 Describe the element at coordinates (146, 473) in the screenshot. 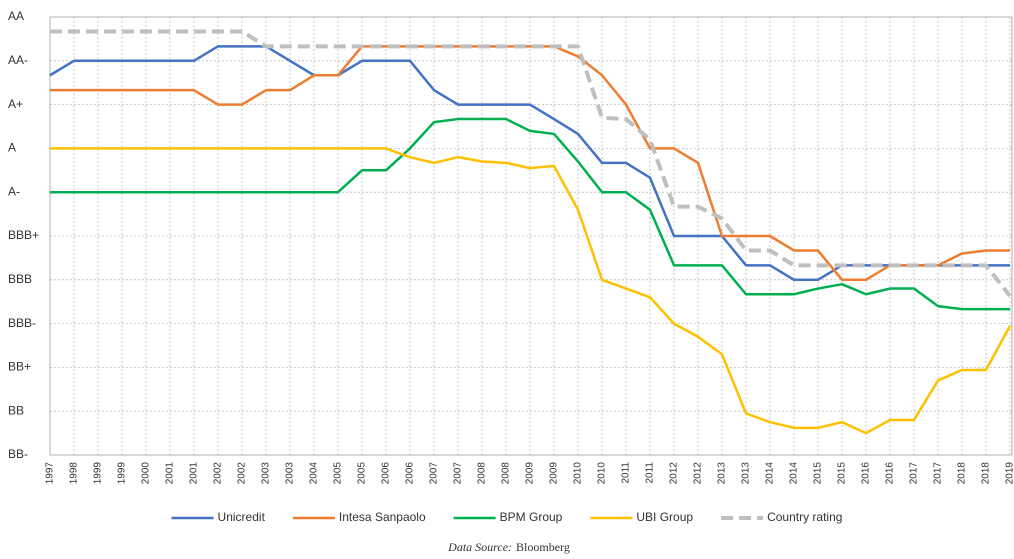

I see `x-tick-label: 2000` at that location.